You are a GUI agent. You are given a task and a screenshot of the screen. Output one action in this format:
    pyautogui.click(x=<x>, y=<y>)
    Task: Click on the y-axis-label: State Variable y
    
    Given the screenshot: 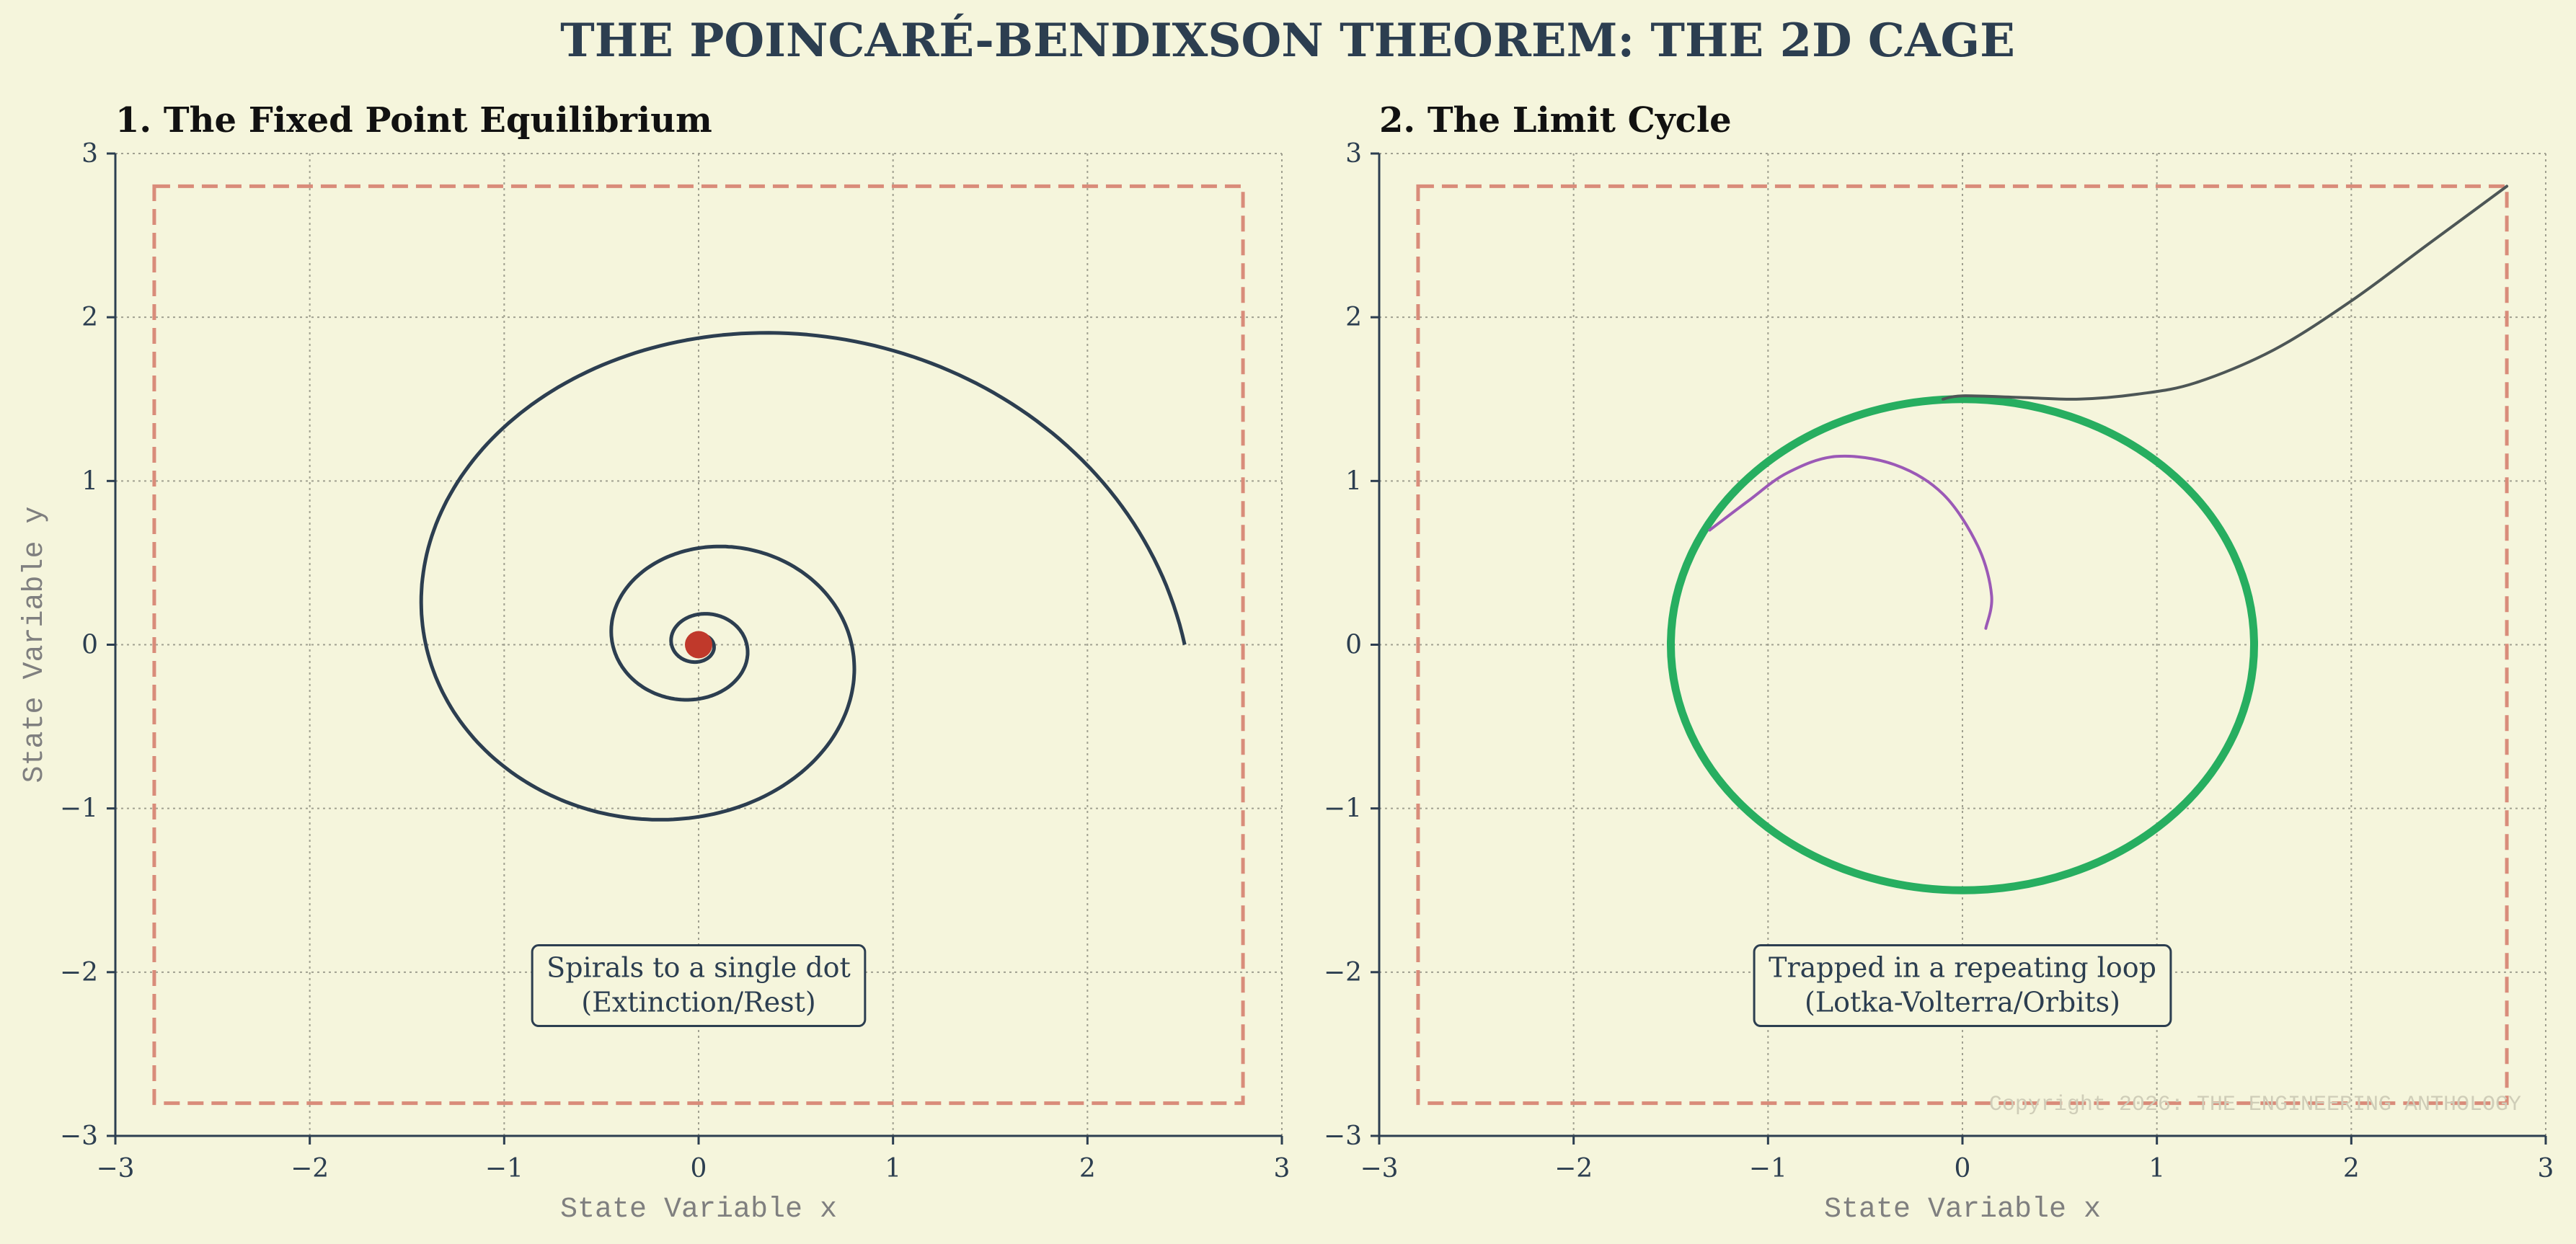 What is the action you would take?
    pyautogui.click(x=35, y=644)
    